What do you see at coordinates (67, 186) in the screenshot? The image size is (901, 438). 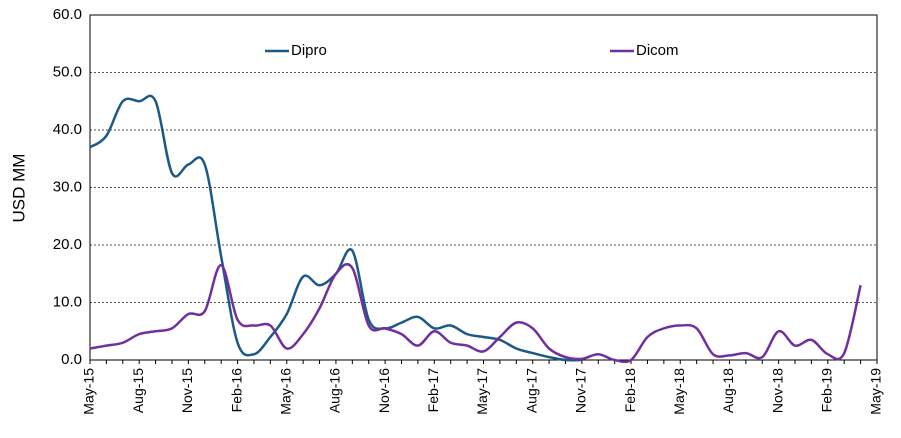 I see `y-tick-label: 30.0` at bounding box center [67, 186].